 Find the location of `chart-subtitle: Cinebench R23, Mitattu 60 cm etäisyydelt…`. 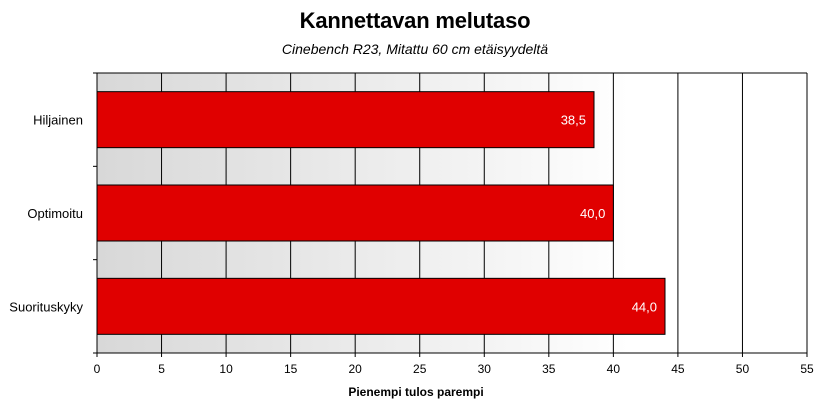

chart-subtitle: Cinebench R23, Mitattu 60 cm etäisyydelt… is located at coordinates (415, 49).